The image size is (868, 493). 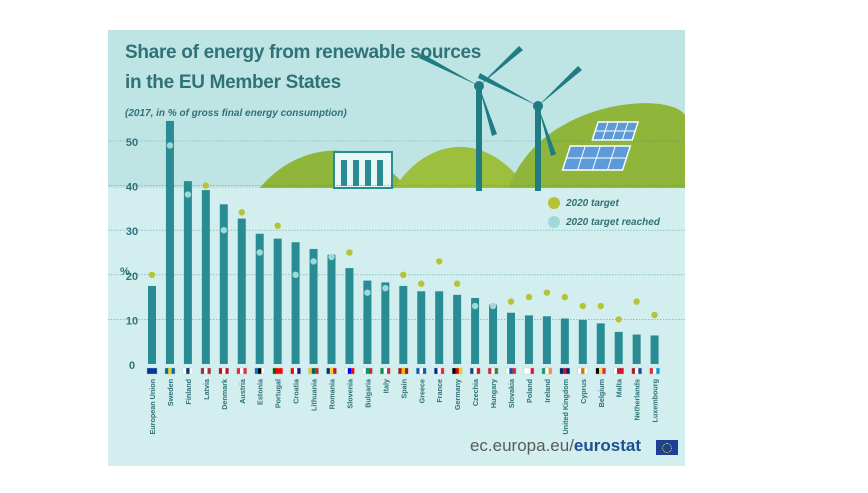 I want to click on source-prefix: ec.europa.eu/, so click(x=521, y=445).